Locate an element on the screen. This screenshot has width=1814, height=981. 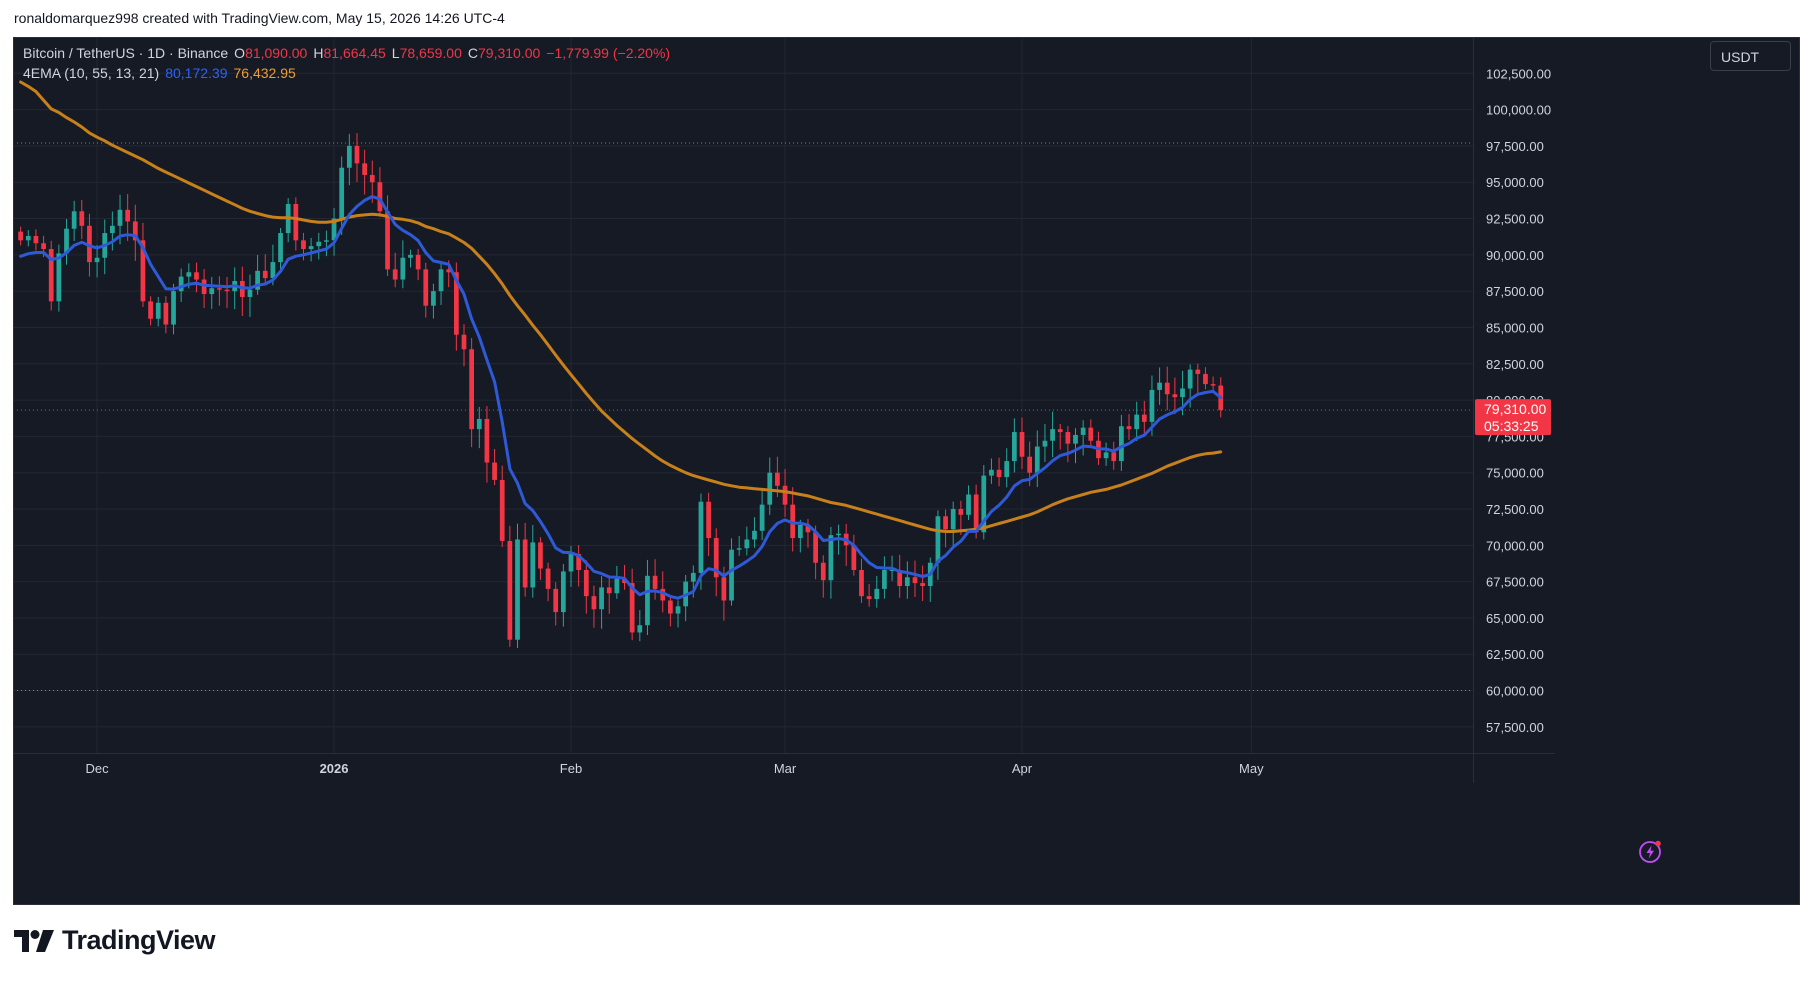
close-label: C is located at coordinates (472, 53).